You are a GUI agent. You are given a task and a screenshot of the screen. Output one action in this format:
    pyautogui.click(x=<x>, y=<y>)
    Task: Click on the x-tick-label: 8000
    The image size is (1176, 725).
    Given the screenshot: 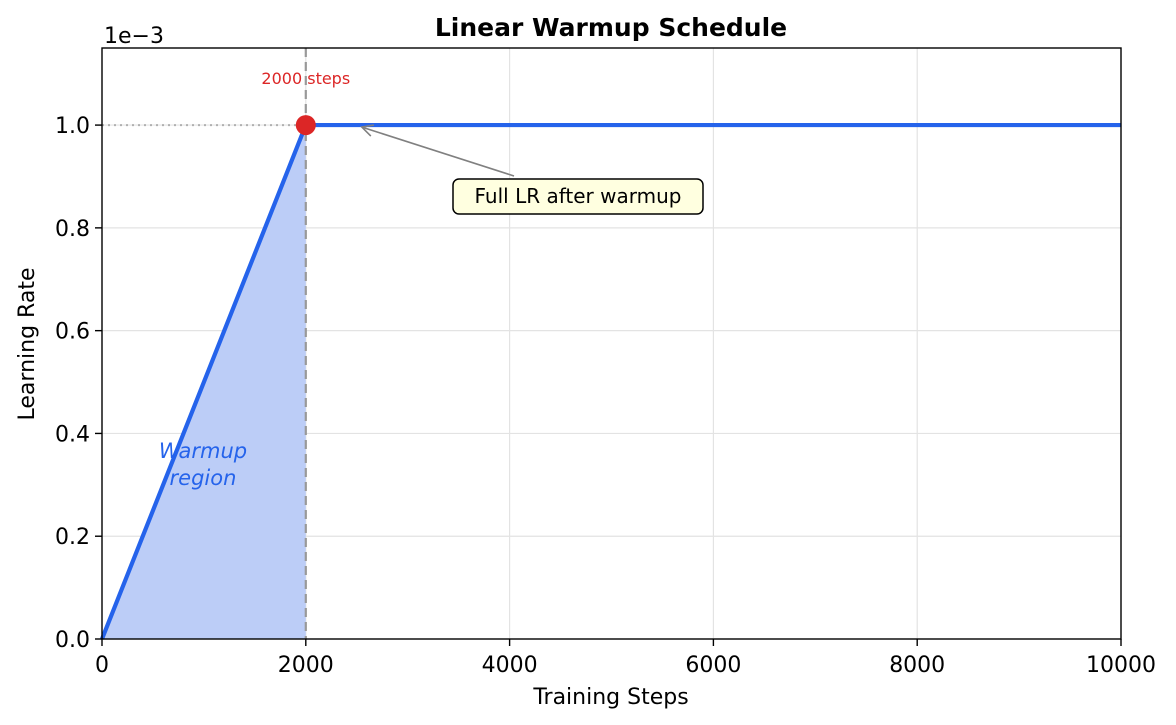 What is the action you would take?
    pyautogui.click(x=917, y=665)
    